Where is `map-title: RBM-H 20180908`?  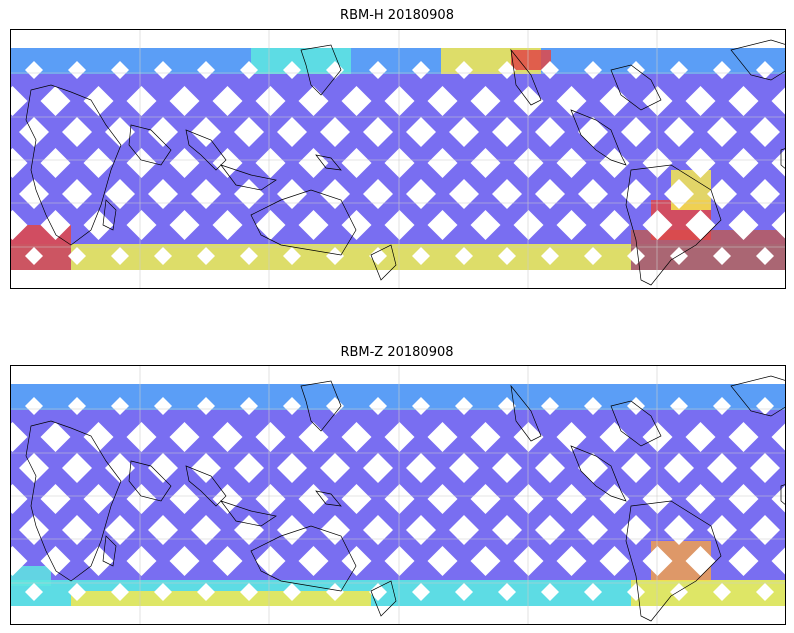 map-title: RBM-H 20180908 is located at coordinates (397, 15).